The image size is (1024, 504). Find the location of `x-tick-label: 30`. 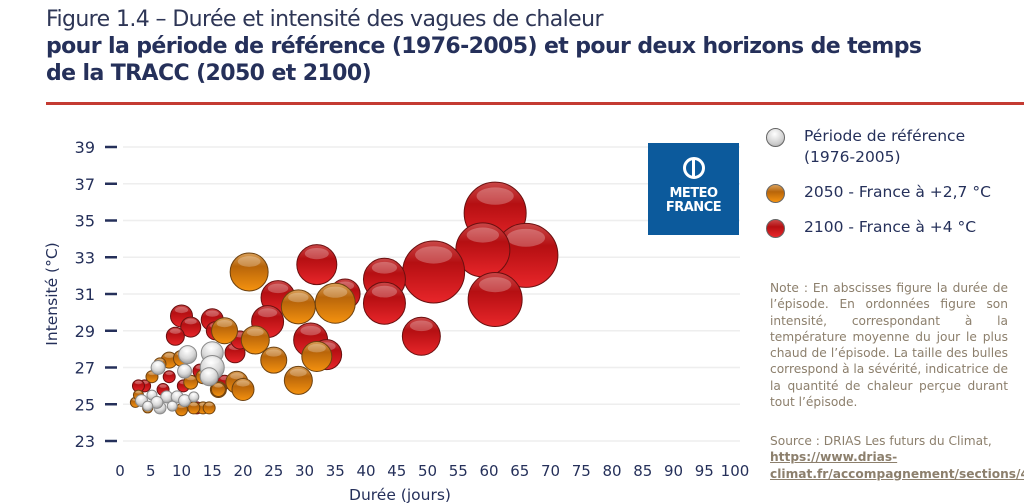

x-tick-label: 30 is located at coordinates (304, 471).